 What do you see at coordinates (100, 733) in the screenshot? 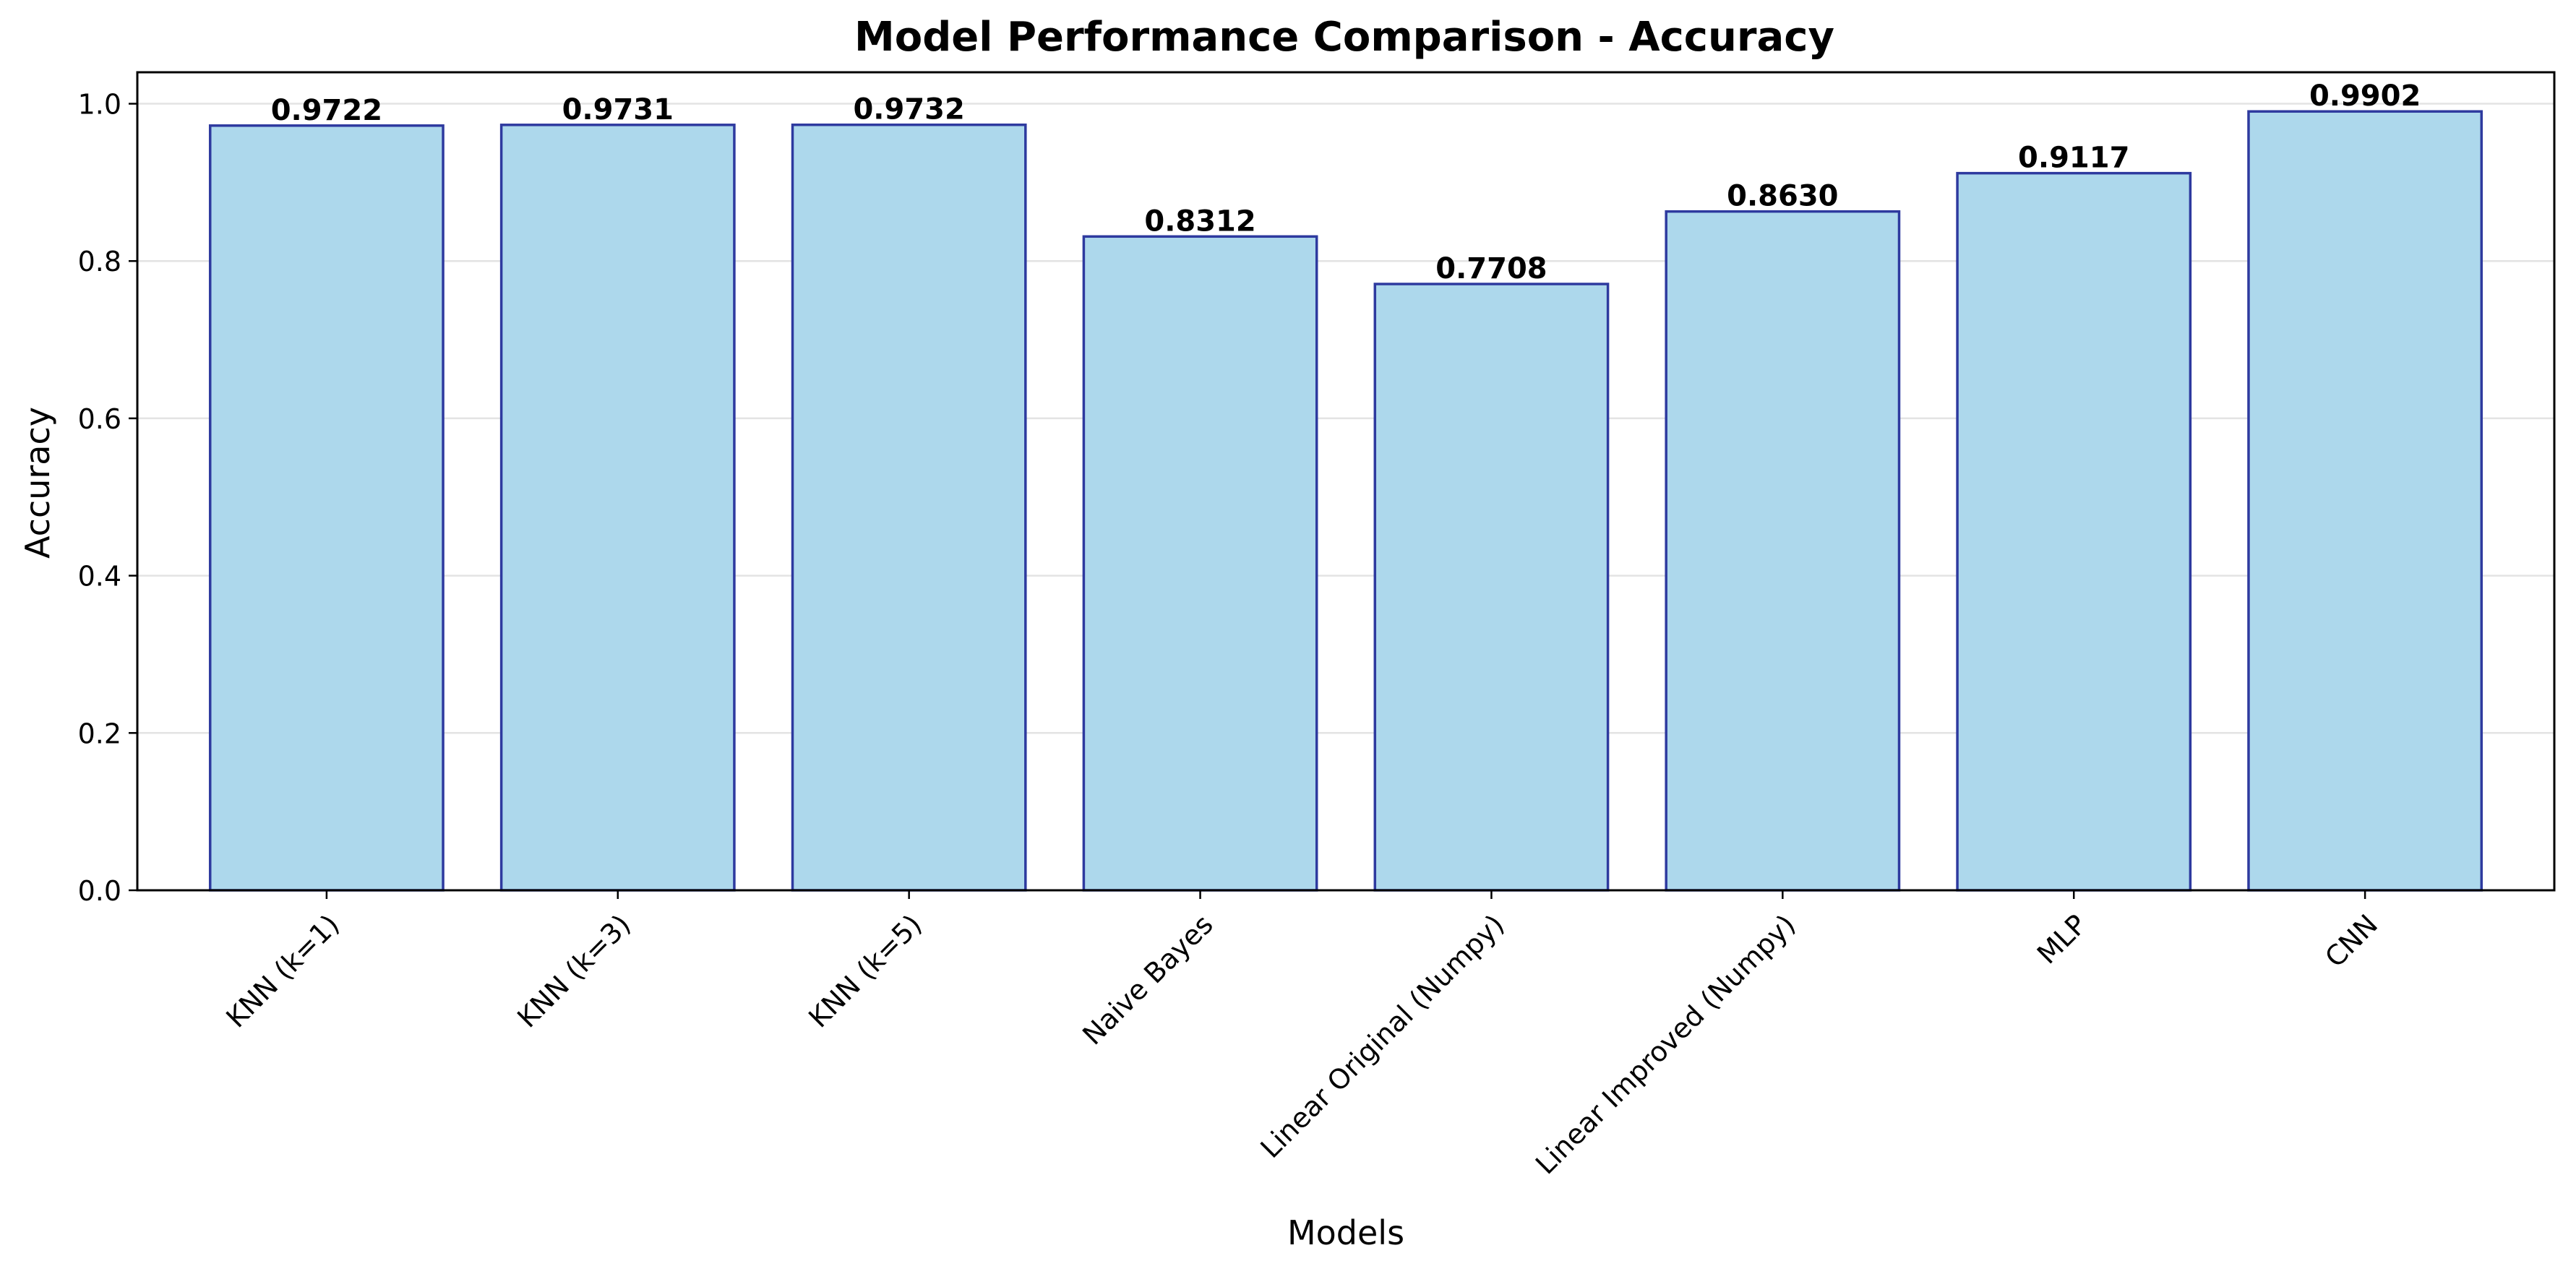
I see `y-tick-label: 0.2` at bounding box center [100, 733].